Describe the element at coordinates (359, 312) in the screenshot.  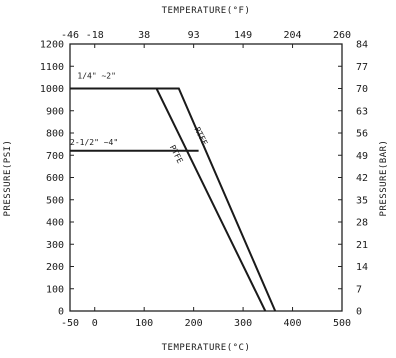
I see `y-right-tick-label: 0` at that location.